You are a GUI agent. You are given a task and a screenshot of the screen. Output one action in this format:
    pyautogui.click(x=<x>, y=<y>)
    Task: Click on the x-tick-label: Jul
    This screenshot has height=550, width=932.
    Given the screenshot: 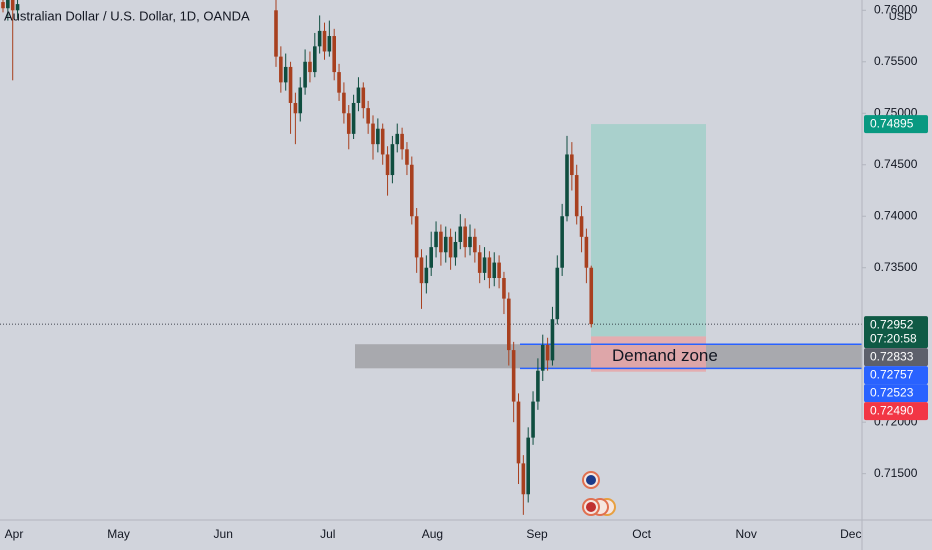 What is the action you would take?
    pyautogui.click(x=327, y=534)
    